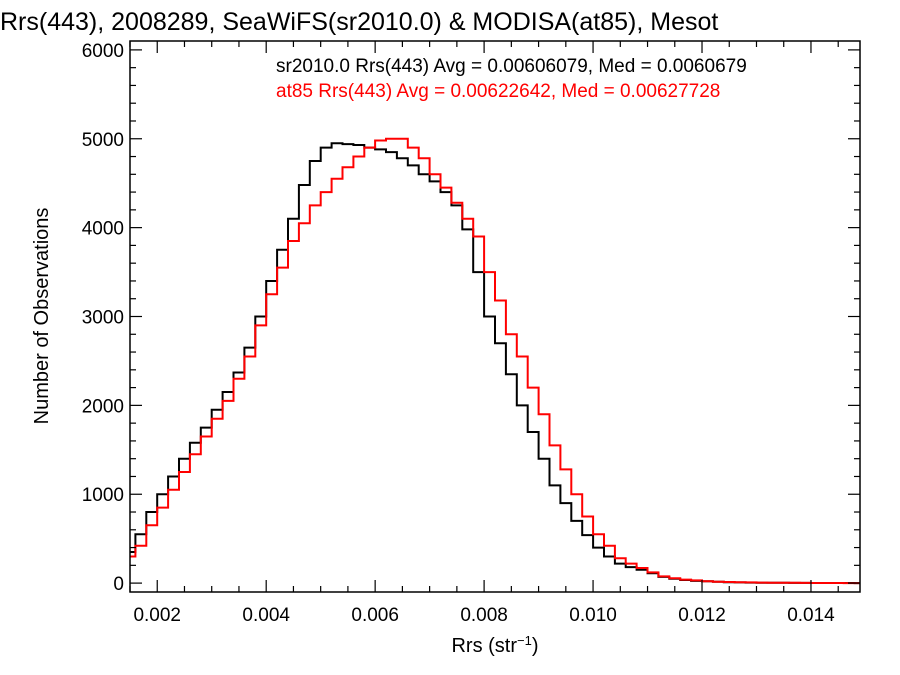 The width and height of the screenshot is (900, 675). Describe the element at coordinates (118, 584) in the screenshot. I see `y-tick-label: 0` at that location.